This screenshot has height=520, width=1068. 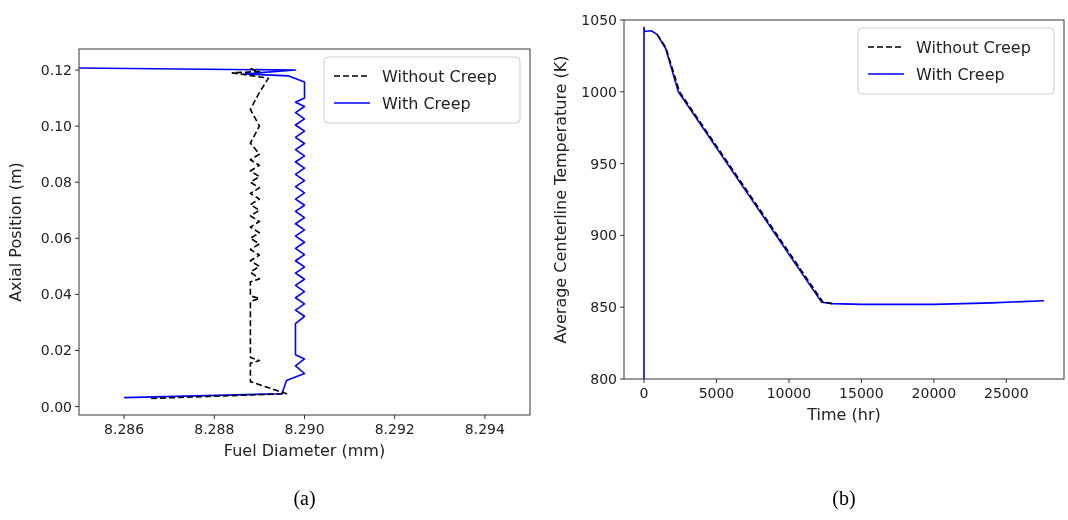 I want to click on text: (b), so click(x=844, y=498).